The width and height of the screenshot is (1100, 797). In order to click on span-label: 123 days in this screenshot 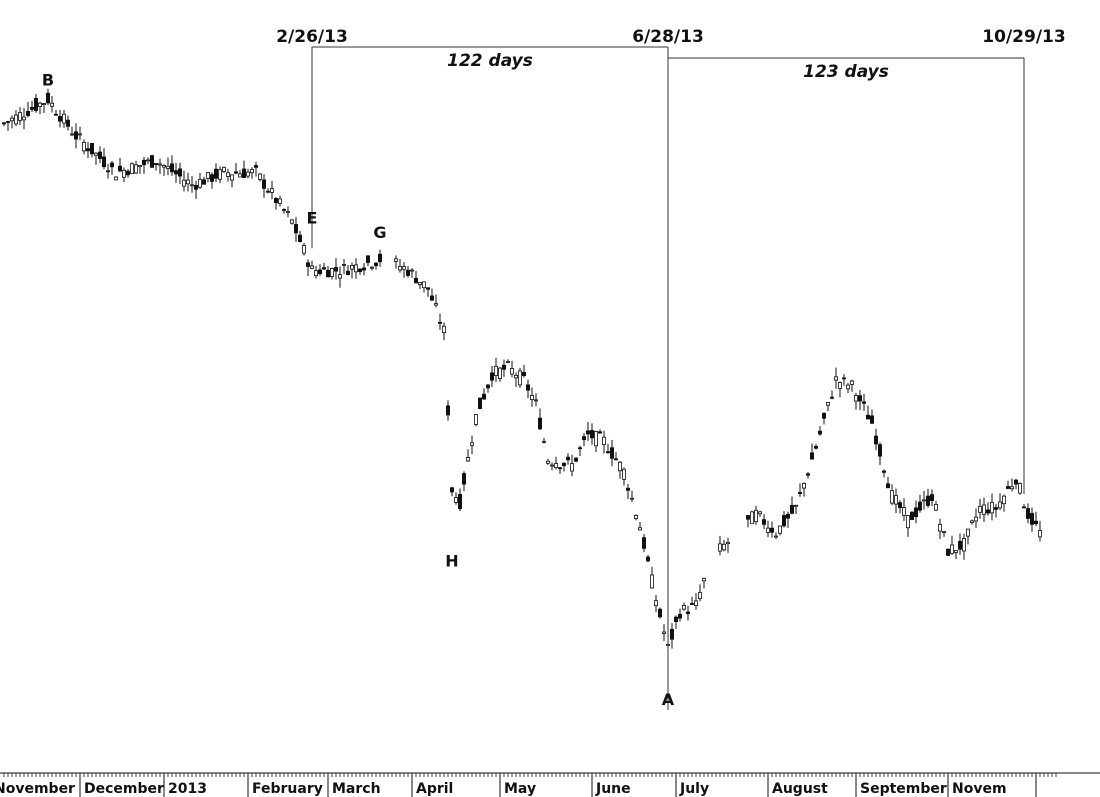, I will do `click(846, 72)`.